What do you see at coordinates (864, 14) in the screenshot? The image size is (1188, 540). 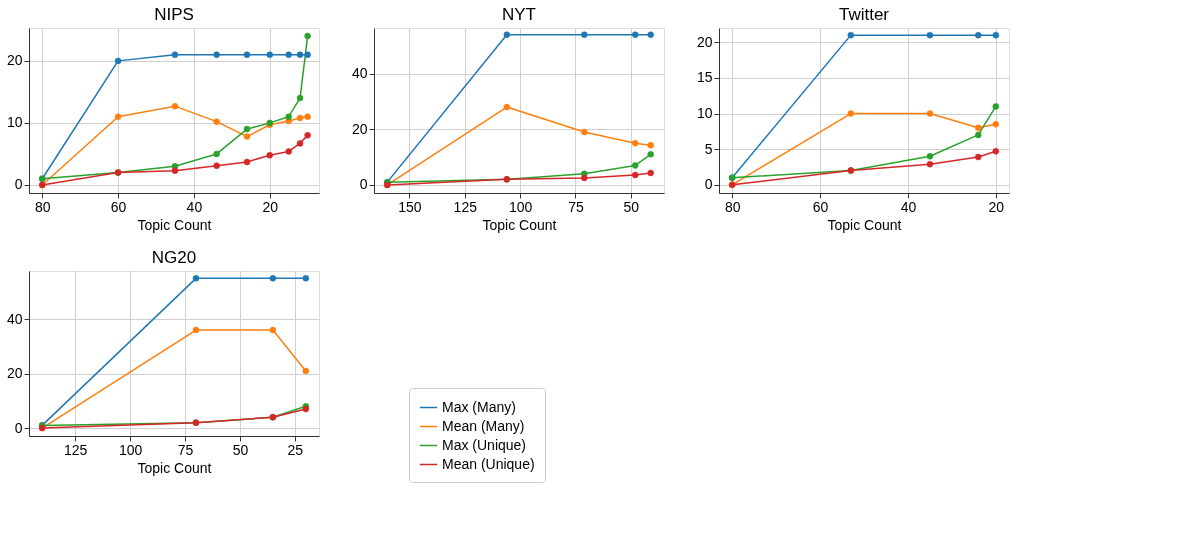 I see `chart-title: Twitter` at bounding box center [864, 14].